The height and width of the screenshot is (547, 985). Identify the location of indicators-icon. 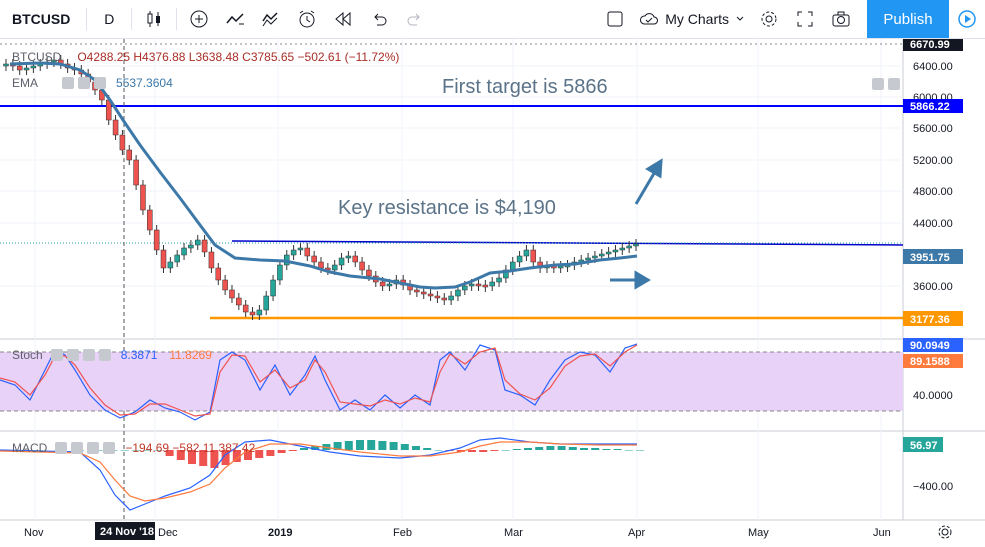
(235, 19).